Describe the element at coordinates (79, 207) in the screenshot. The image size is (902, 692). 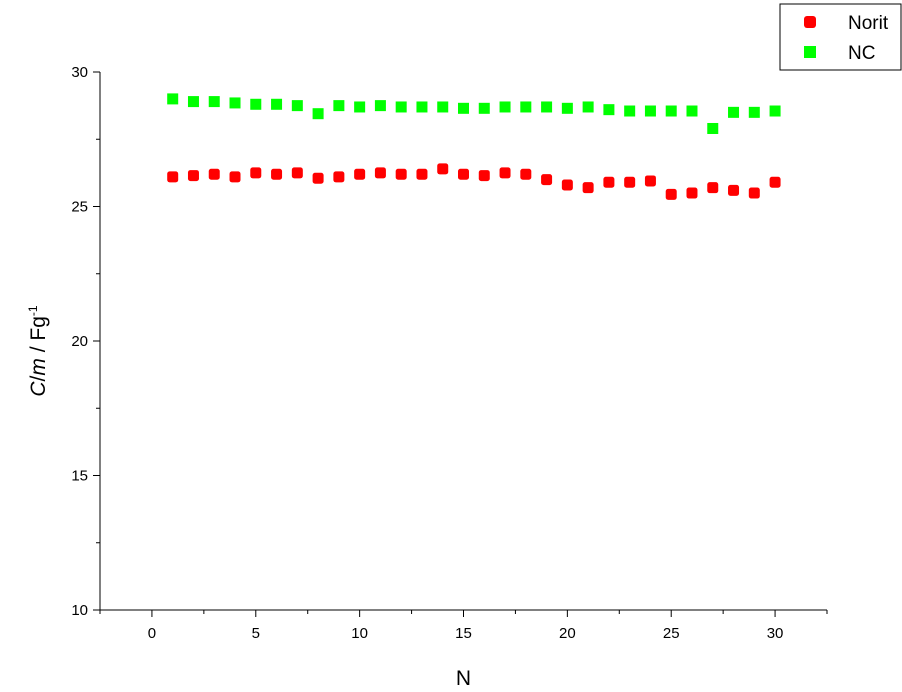
I see `y-tick-label: 25` at that location.